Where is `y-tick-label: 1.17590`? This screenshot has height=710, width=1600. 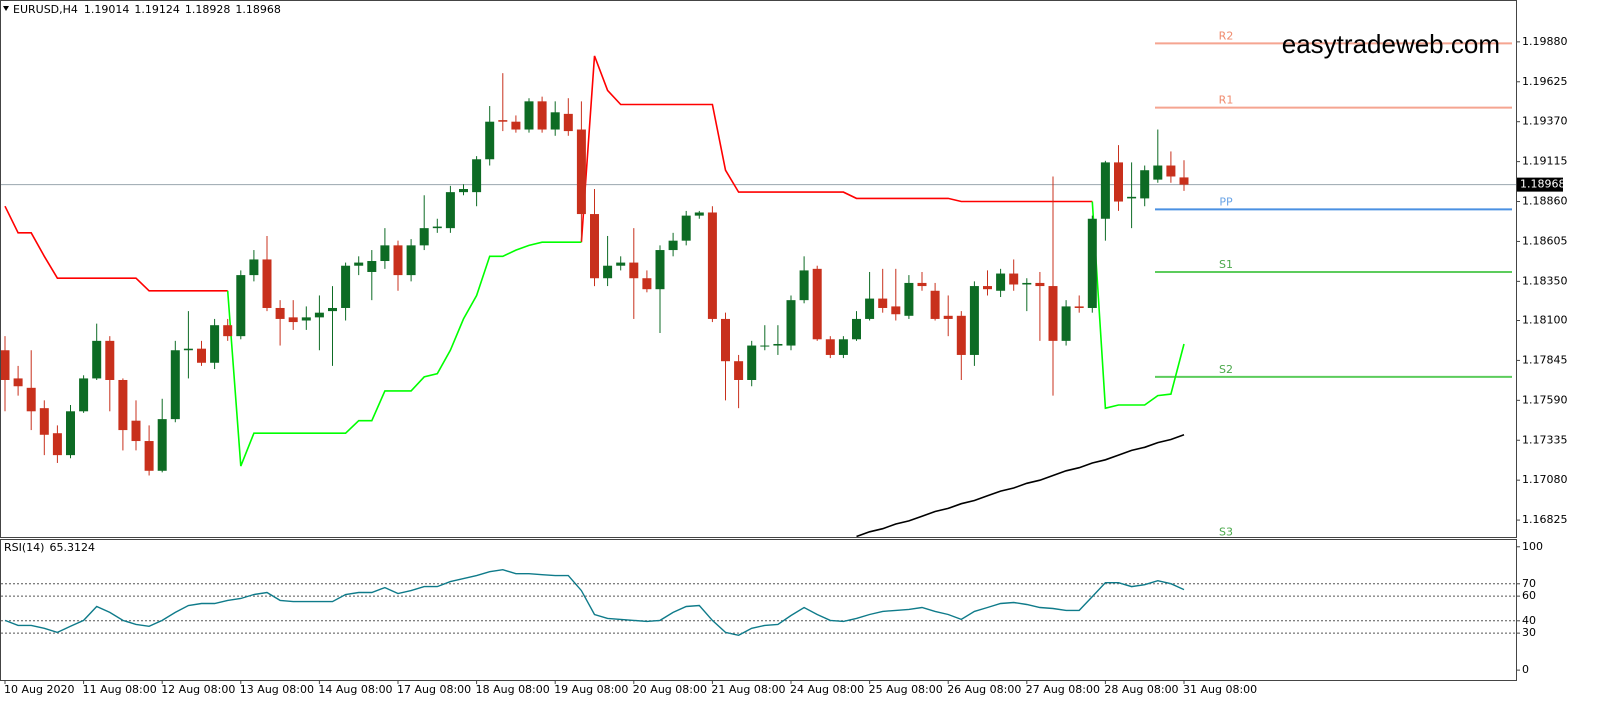
y-tick-label: 1.17590 is located at coordinates (1545, 399).